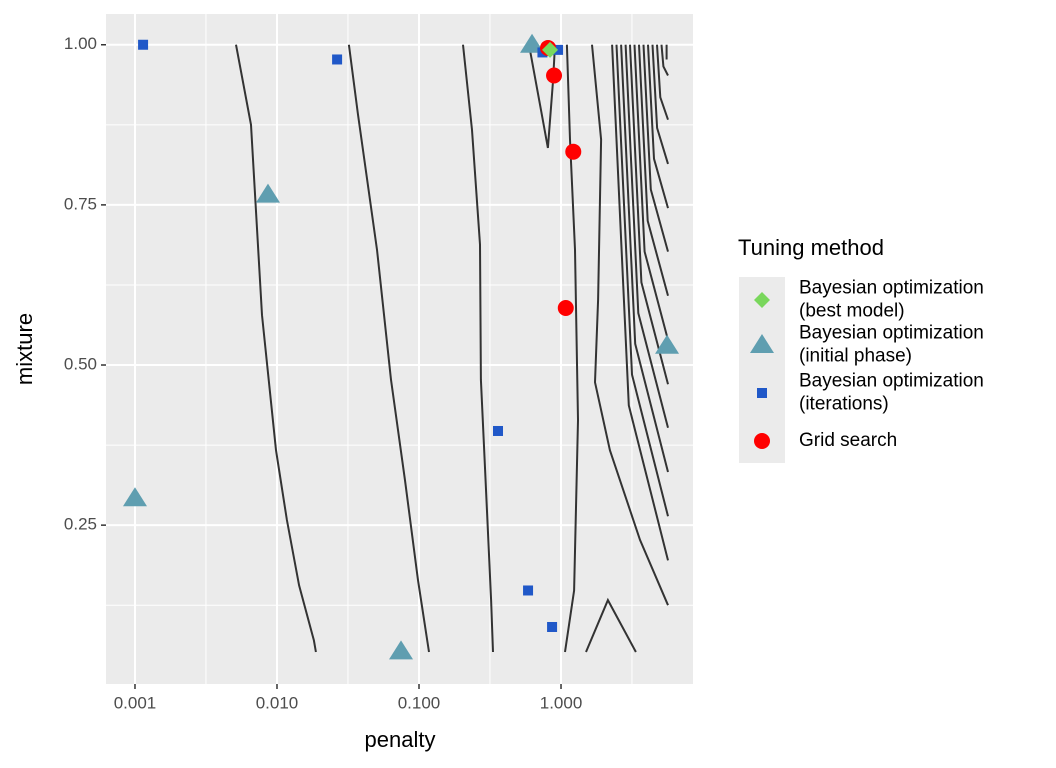  I want to click on y-tick-label: 0.25, so click(80, 524).